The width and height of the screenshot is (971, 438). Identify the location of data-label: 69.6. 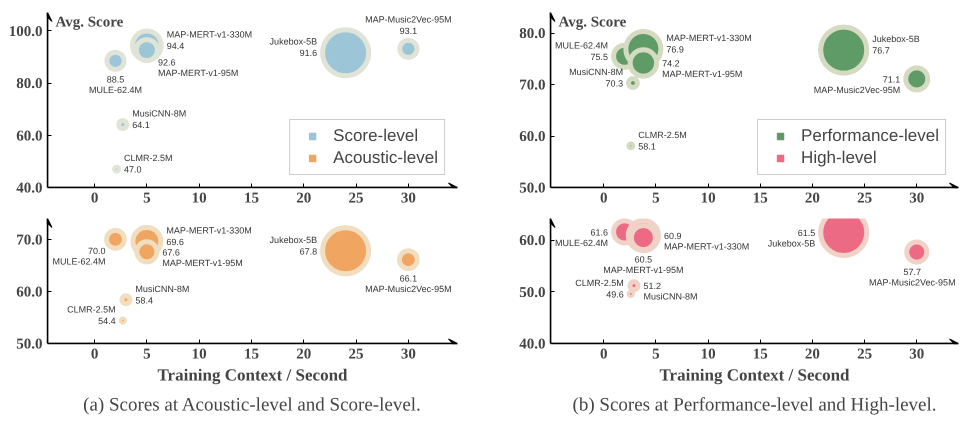
(175, 241).